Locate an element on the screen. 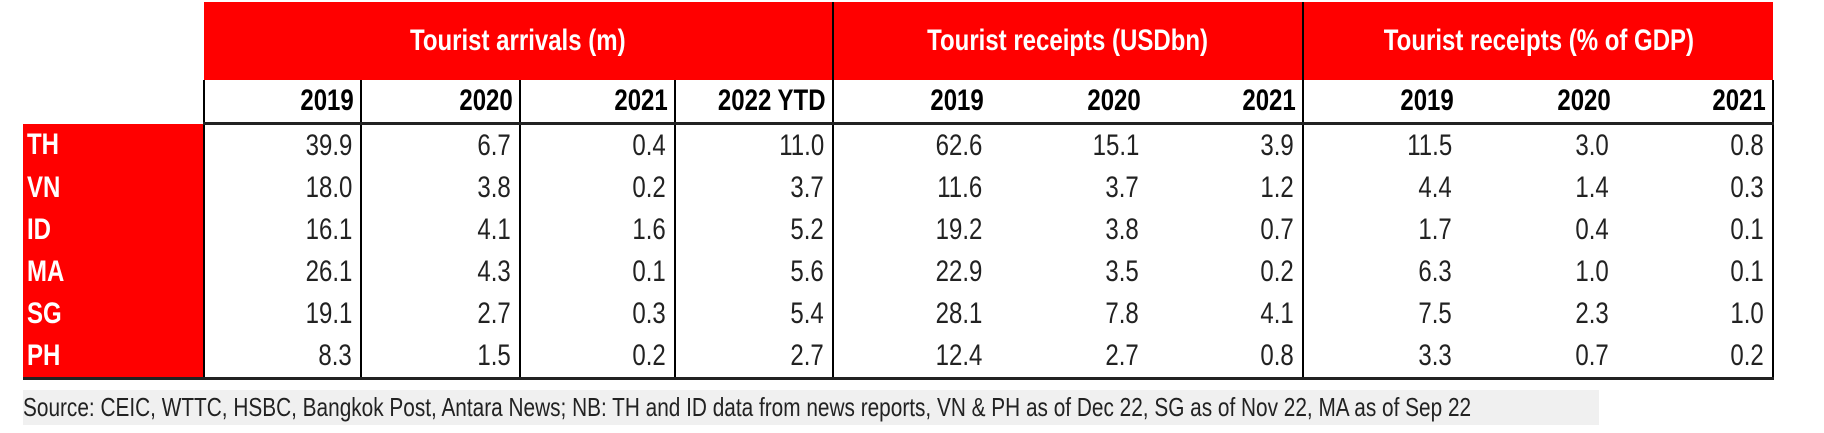 The width and height of the screenshot is (1824, 433). value-cell: 15.1 is located at coordinates (1068, 146).